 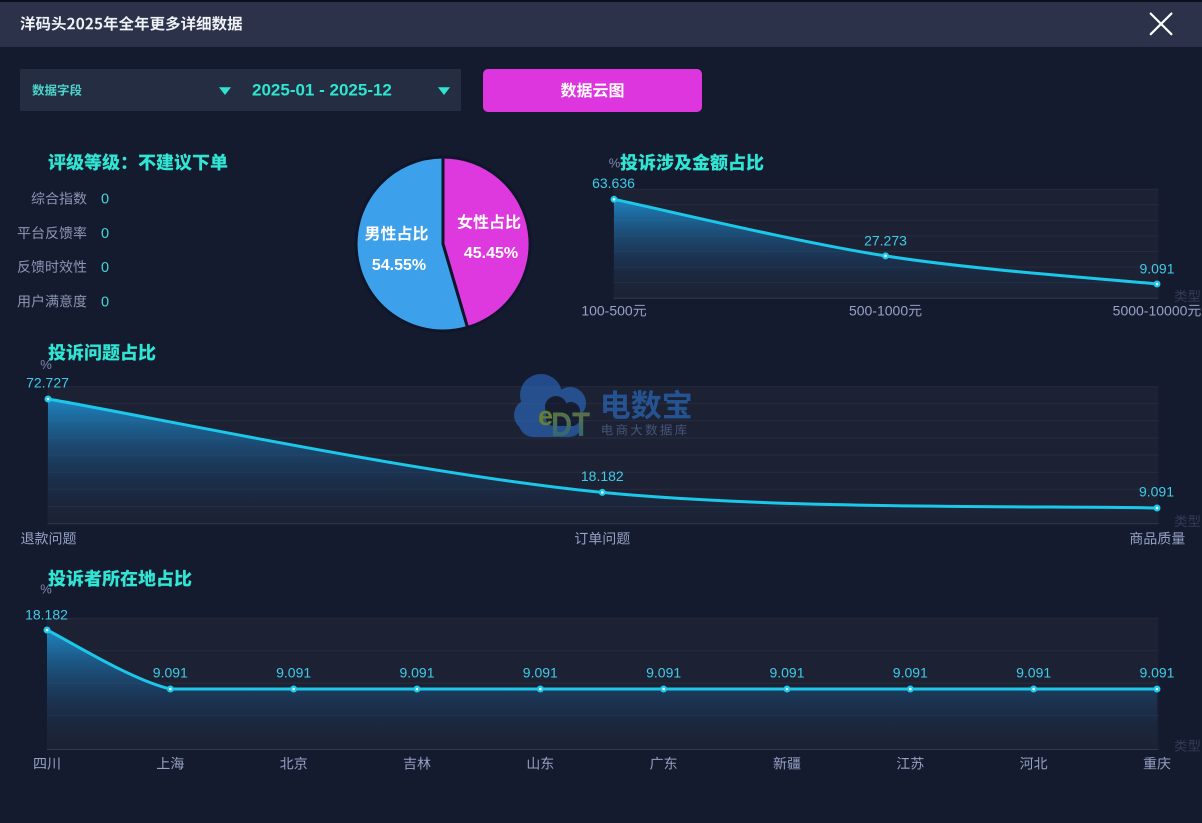 What do you see at coordinates (570, 425) in the screenshot?
I see `svg-text: DT` at bounding box center [570, 425].